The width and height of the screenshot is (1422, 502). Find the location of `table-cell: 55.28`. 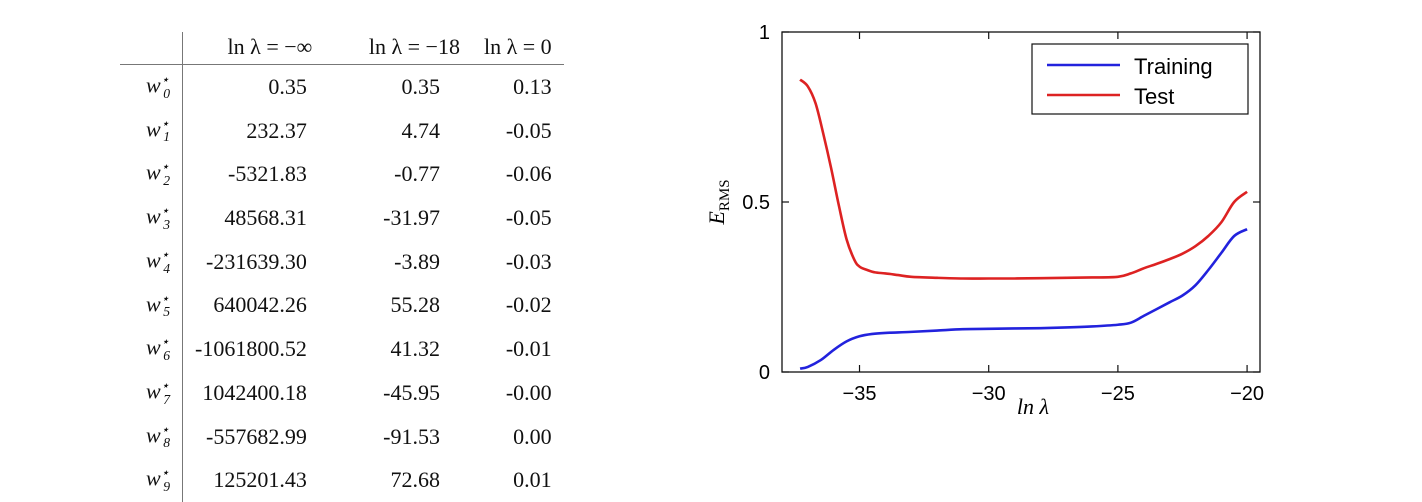

table-cell: 55.28 is located at coordinates (414, 306).